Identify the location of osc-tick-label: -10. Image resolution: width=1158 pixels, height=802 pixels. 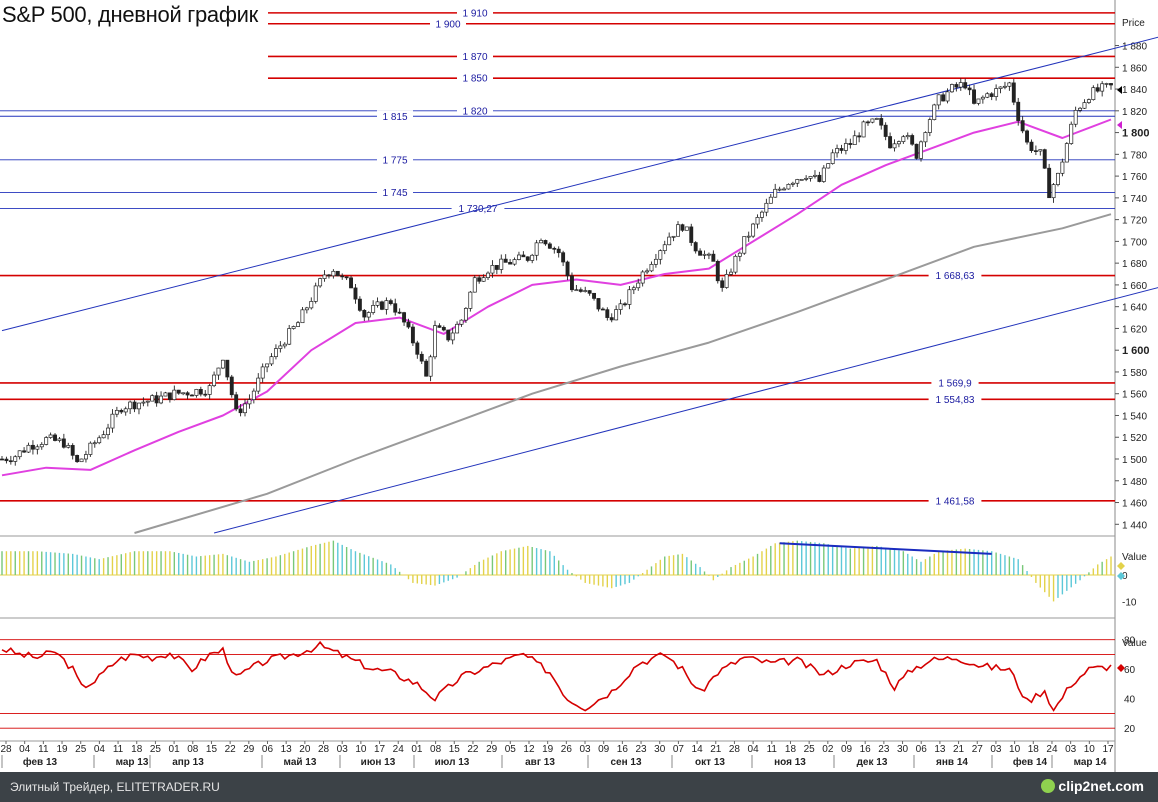
(1129, 602).